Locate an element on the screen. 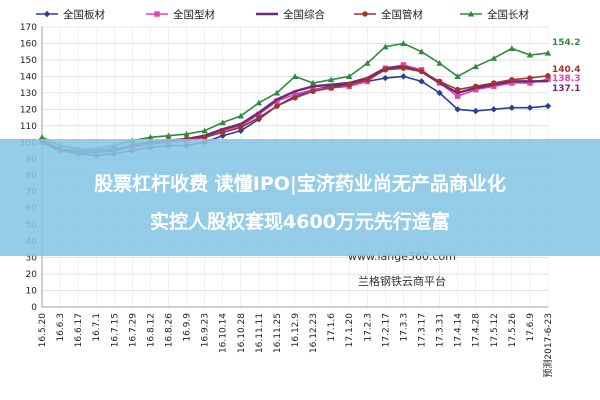 This screenshot has width=600, height=400. legend-label: 全国长材 is located at coordinates (508, 14).